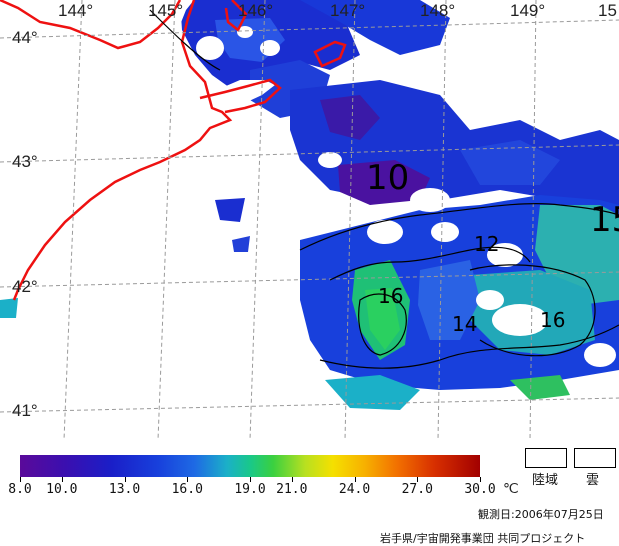 The image size is (619, 546). Describe the element at coordinates (250, 489) in the screenshot. I see `color-scale-tick-label: 19.0` at that location.